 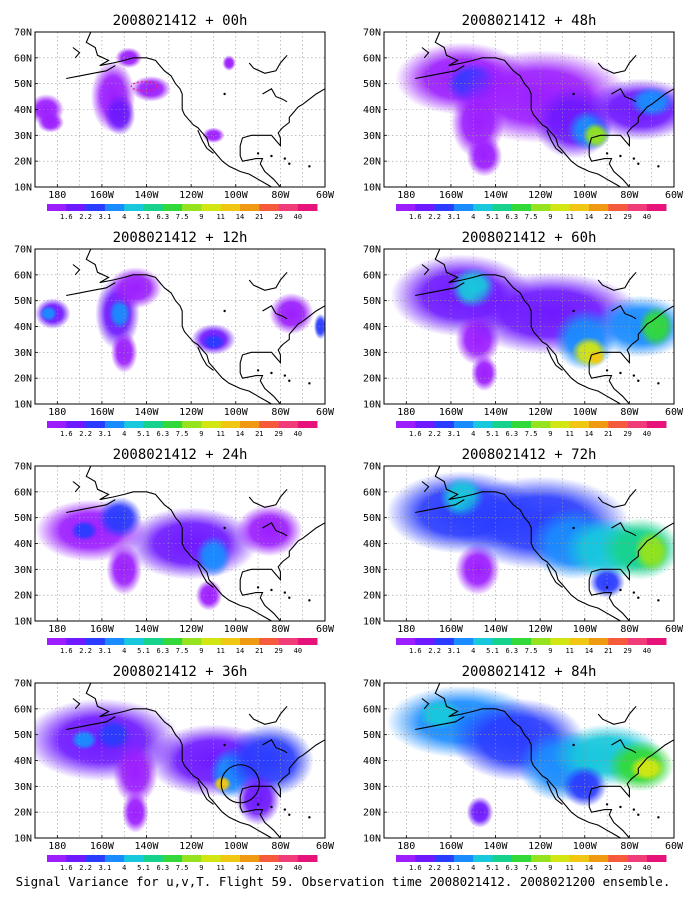 I want to click on flight-track-marker, so click(x=144, y=86).